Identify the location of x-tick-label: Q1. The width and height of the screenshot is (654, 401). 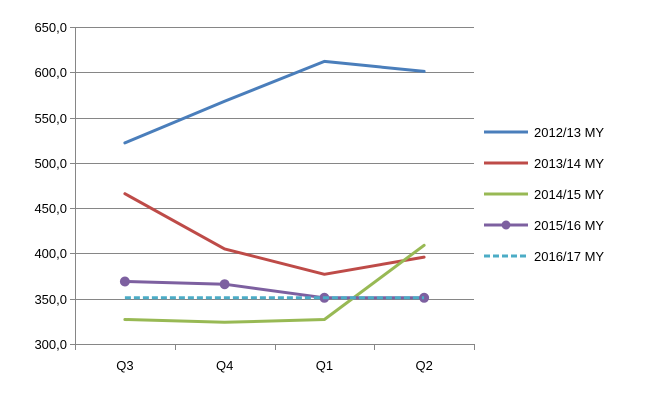
(324, 365).